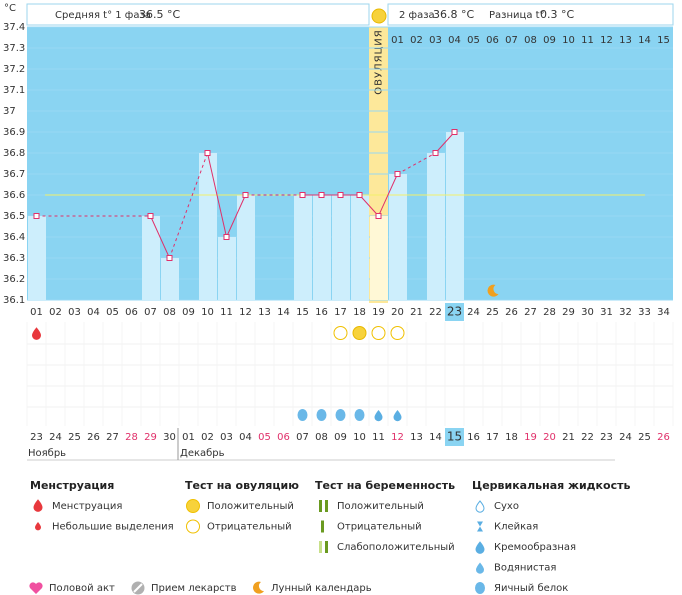 The width and height of the screenshot is (682, 595). What do you see at coordinates (378, 437) in the screenshot?
I see `calendar-date: 11` at bounding box center [378, 437].